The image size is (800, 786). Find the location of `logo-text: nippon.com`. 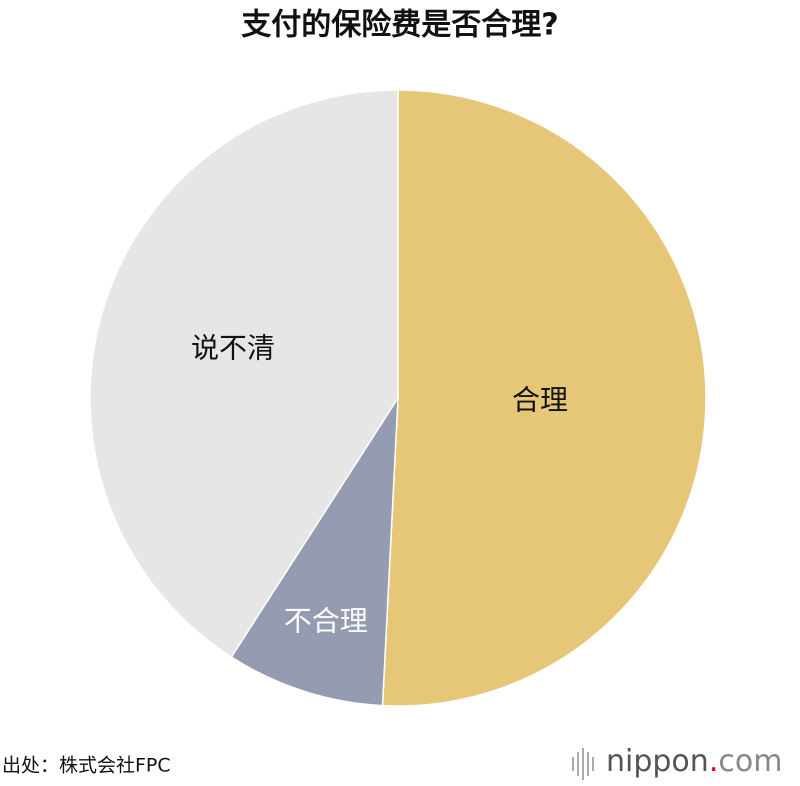

logo-text: nippon.com is located at coordinates (694, 761).